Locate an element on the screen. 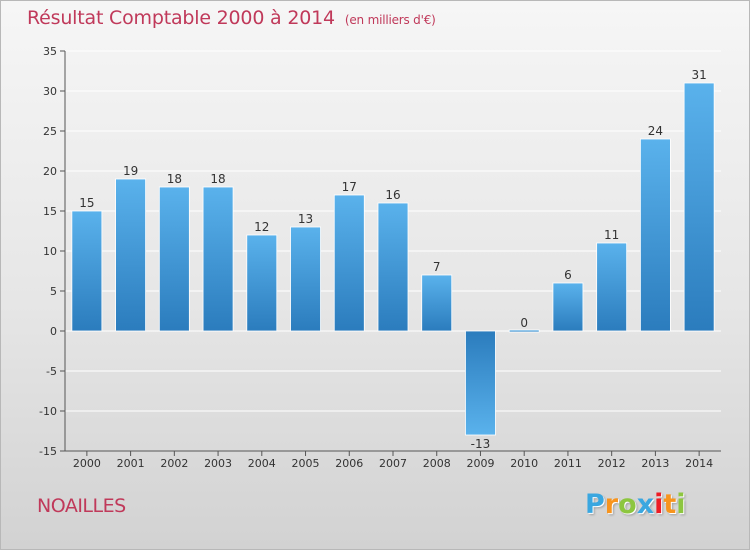 The height and width of the screenshot is (551, 750). value-label: -13 is located at coordinates (481, 444).